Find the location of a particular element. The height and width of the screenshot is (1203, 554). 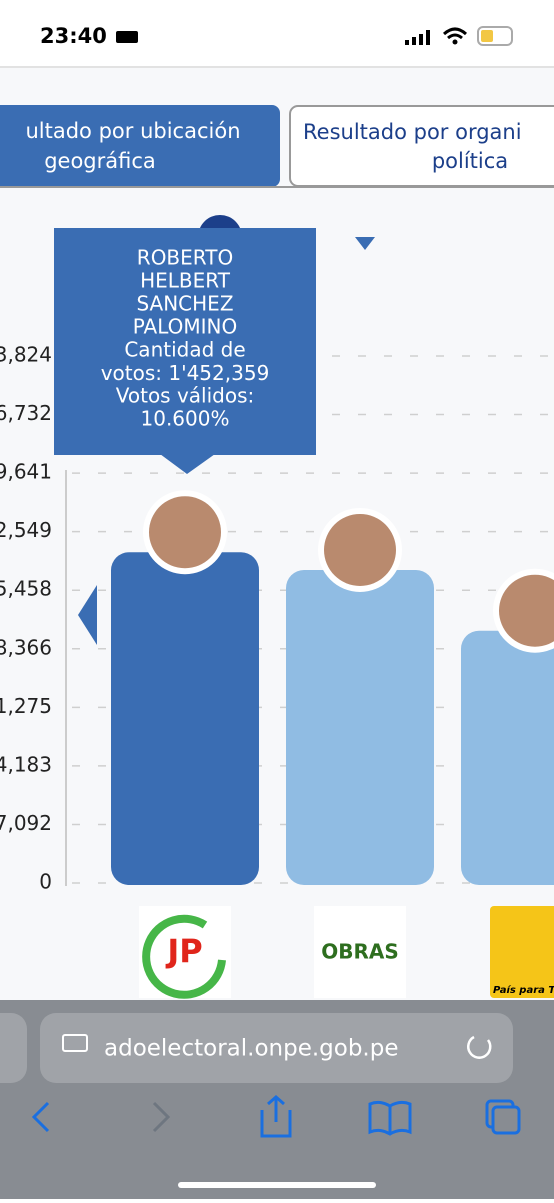

wifi-dot is located at coordinates (455, 42).